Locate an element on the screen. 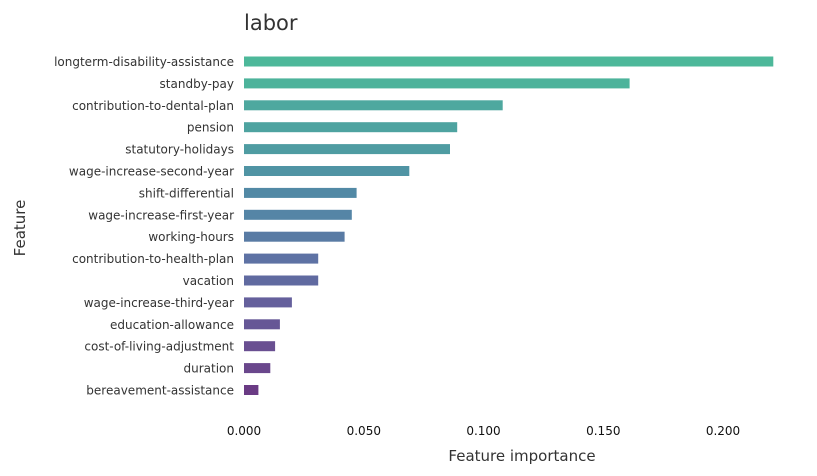 The width and height of the screenshot is (817, 476). x-axis-label: Feature importance is located at coordinates (521, 456).